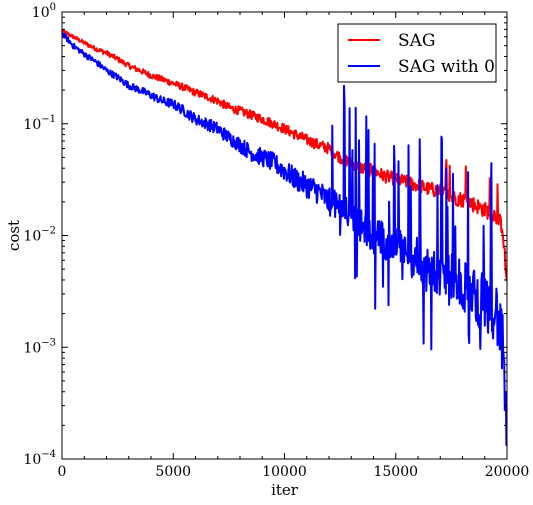 The image size is (533, 505). What do you see at coordinates (62, 472) in the screenshot?
I see `x-tick-label: 0` at bounding box center [62, 472].